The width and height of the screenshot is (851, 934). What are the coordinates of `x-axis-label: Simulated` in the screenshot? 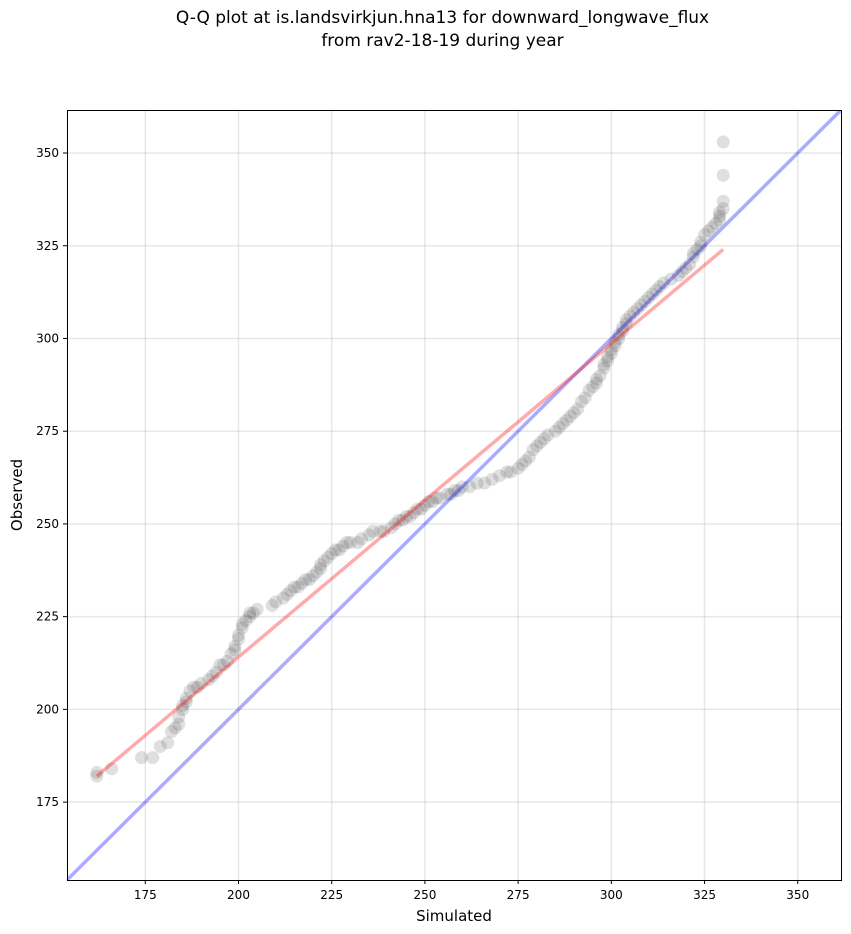 It's located at (454, 916).